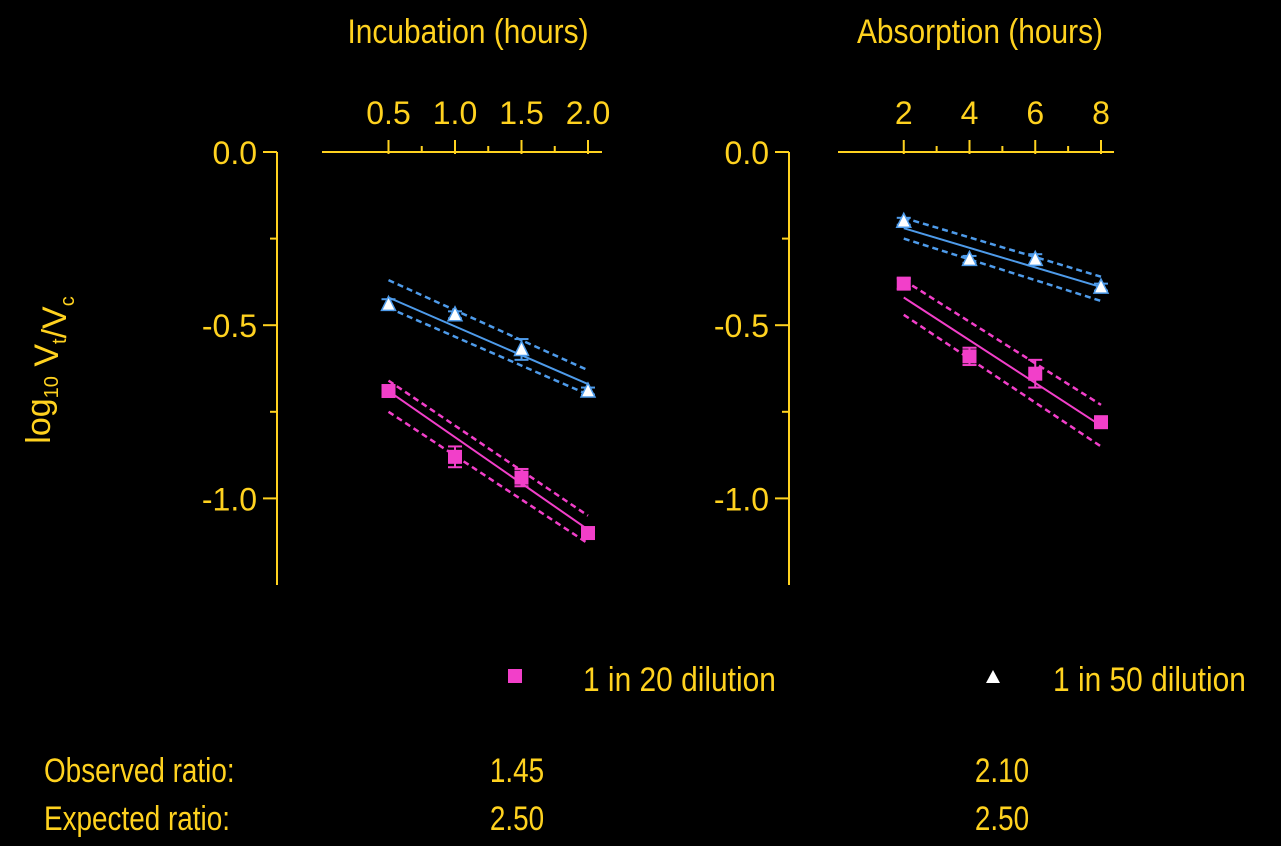 Image resolution: width=1281 pixels, height=846 pixels. I want to click on x-tick-label: 4, so click(970, 113).